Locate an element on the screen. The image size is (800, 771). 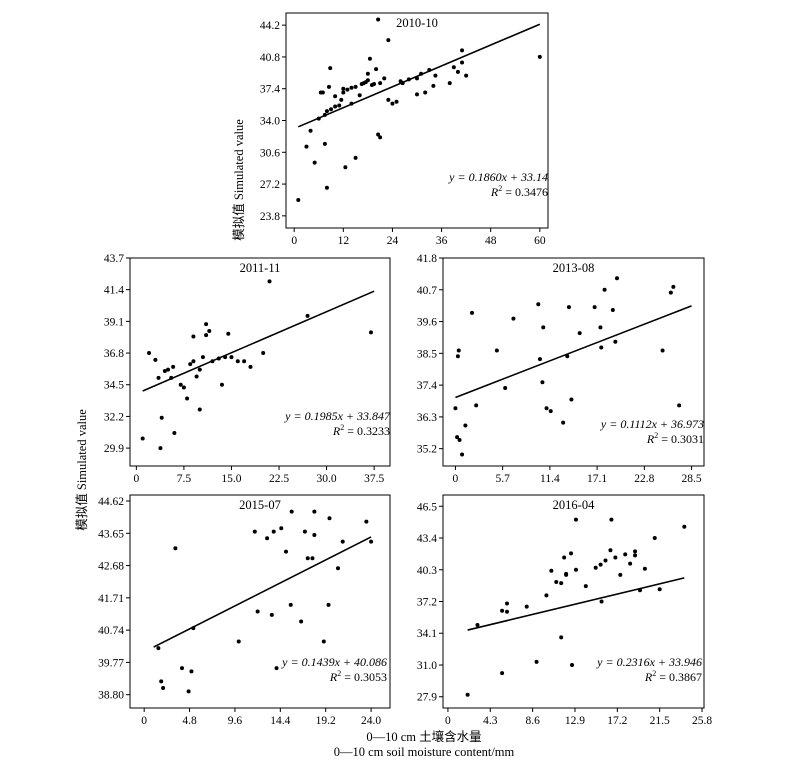
r-squared-value: = 0.3053 is located at coordinates (364, 677).